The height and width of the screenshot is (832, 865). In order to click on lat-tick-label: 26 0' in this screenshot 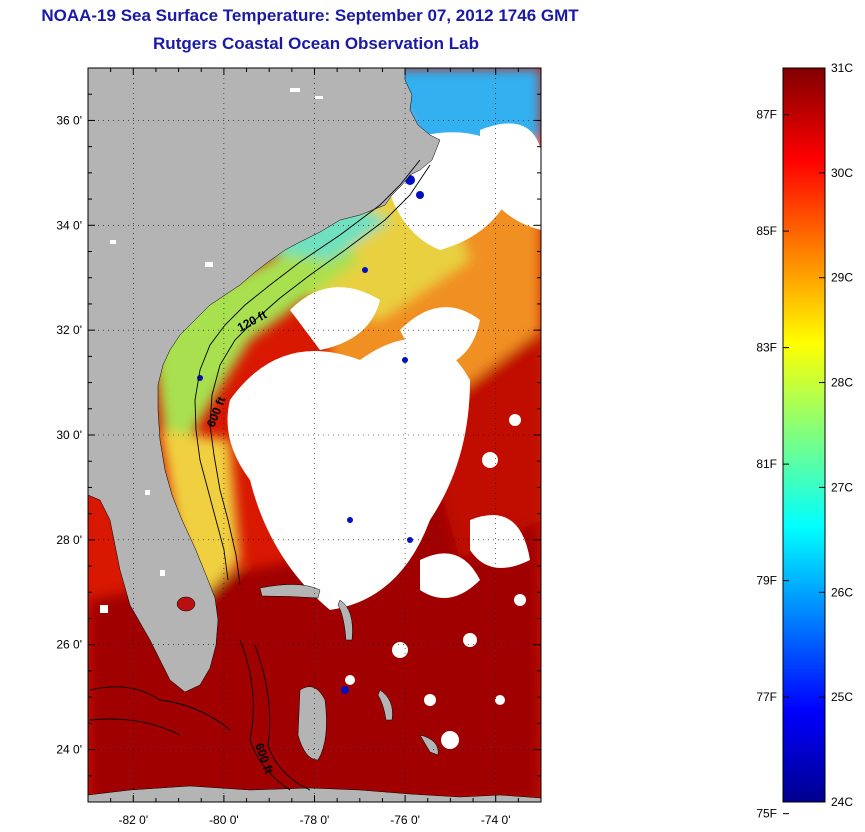, I will do `click(69, 645)`.